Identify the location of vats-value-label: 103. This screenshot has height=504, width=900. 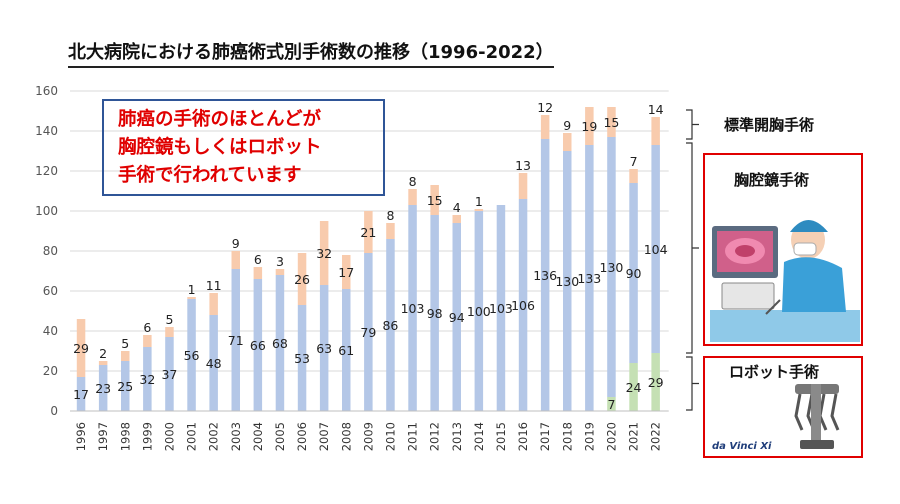
(413, 308).